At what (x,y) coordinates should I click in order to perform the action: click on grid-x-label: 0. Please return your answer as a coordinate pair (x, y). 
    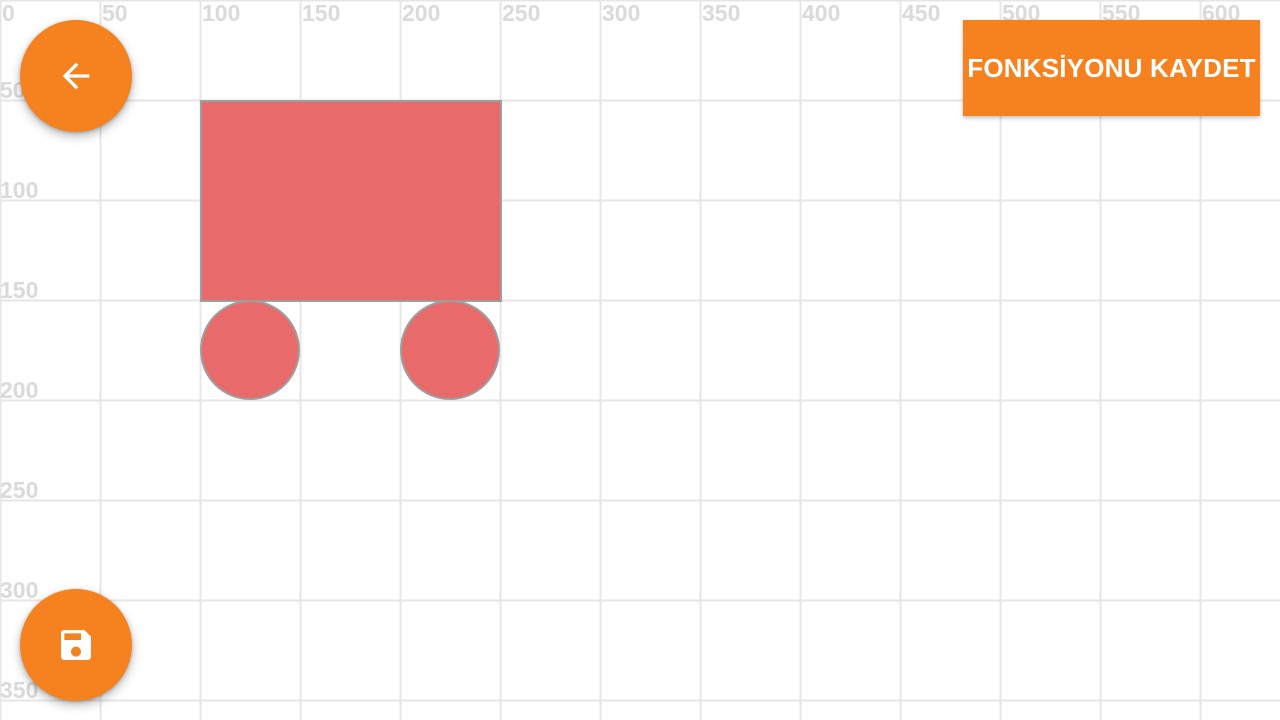
    Looking at the image, I should click on (8, 13).